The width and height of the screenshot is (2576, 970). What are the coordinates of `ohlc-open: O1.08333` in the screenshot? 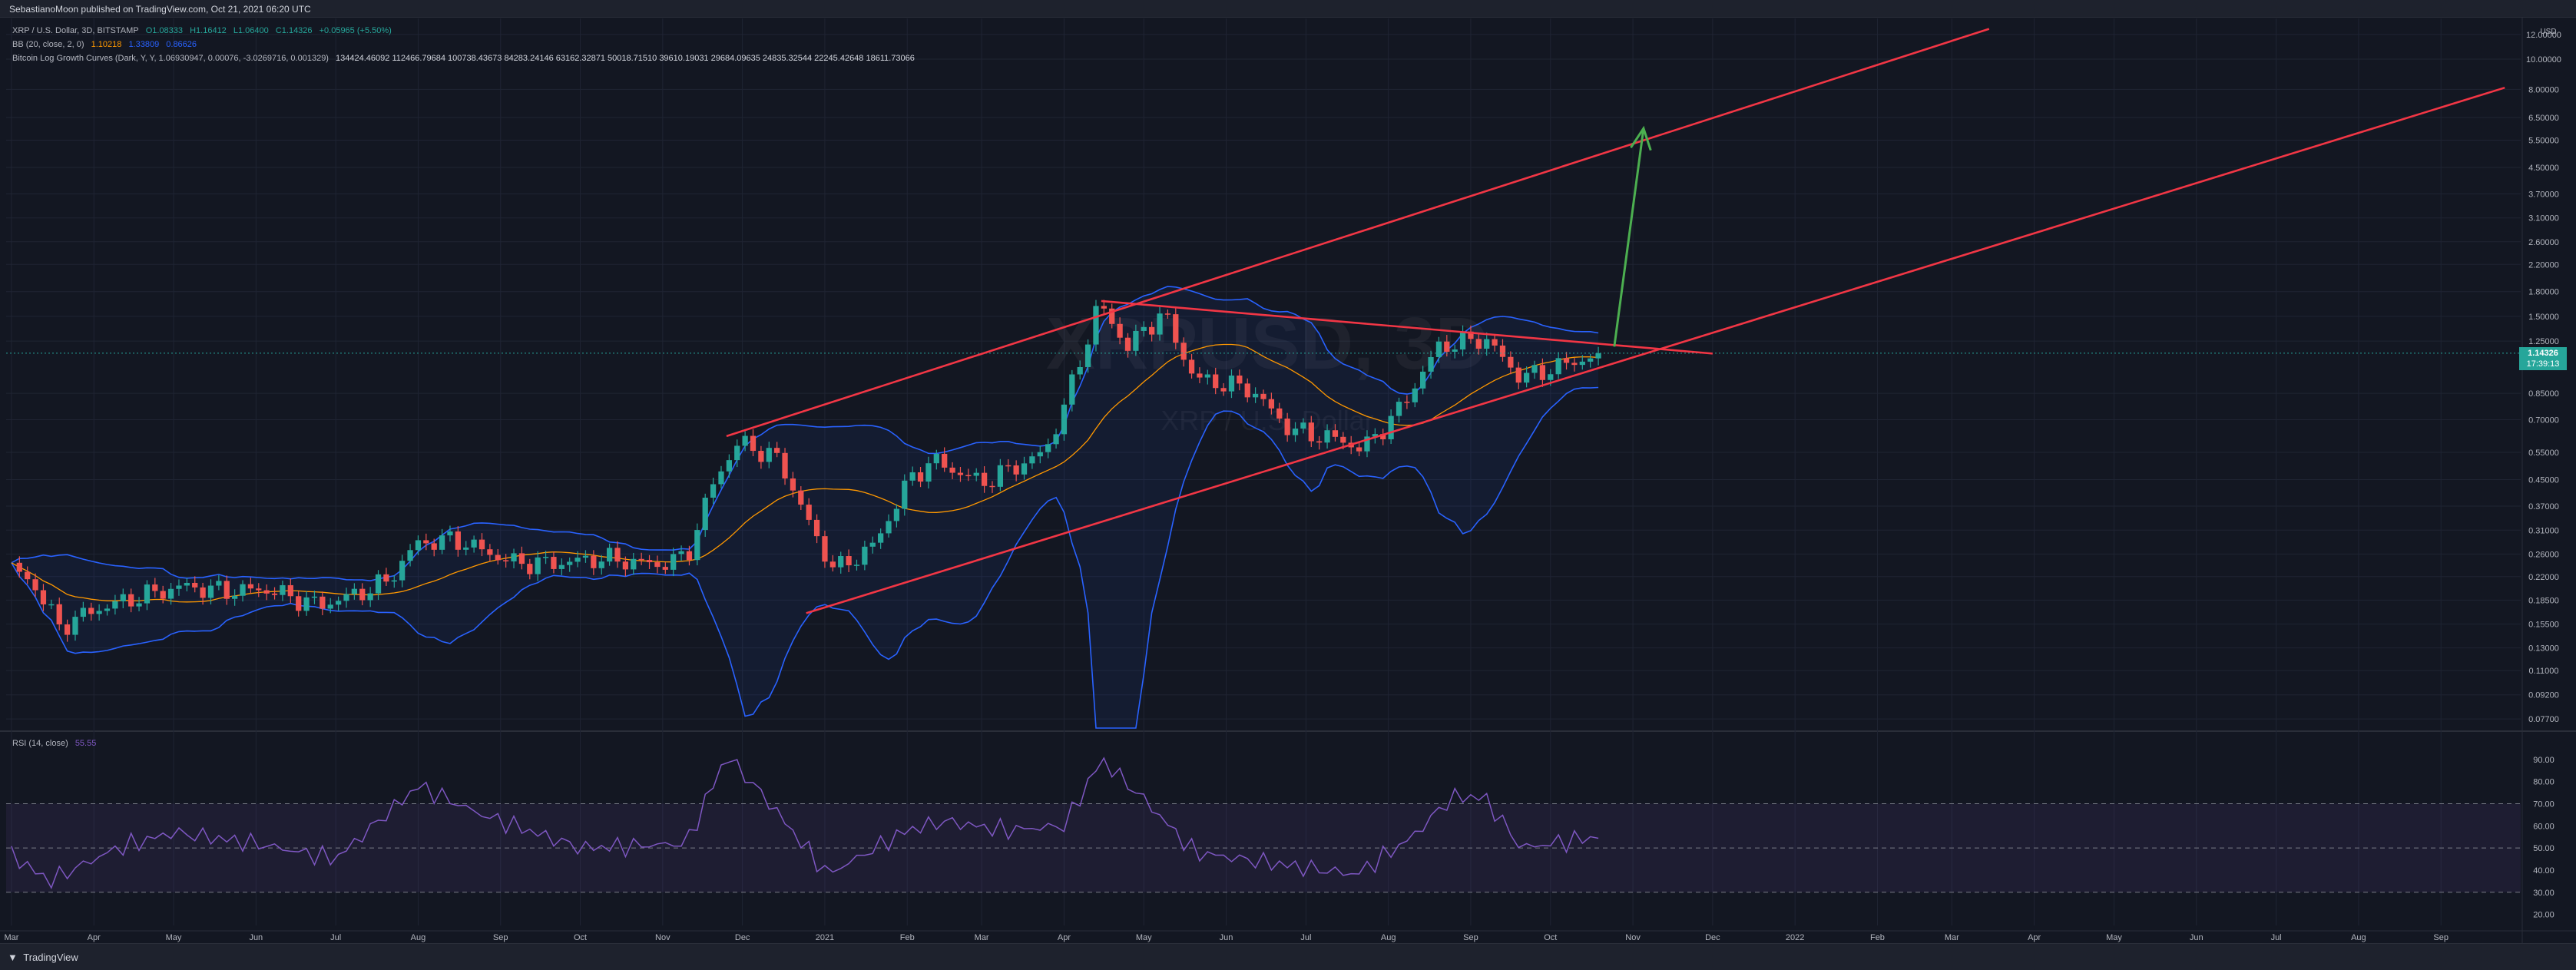 It's located at (164, 30).